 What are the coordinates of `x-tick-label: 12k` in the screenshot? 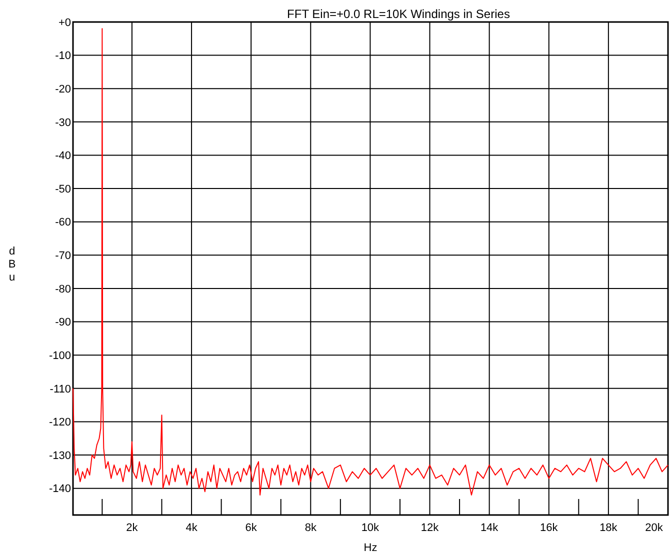 It's located at (430, 528).